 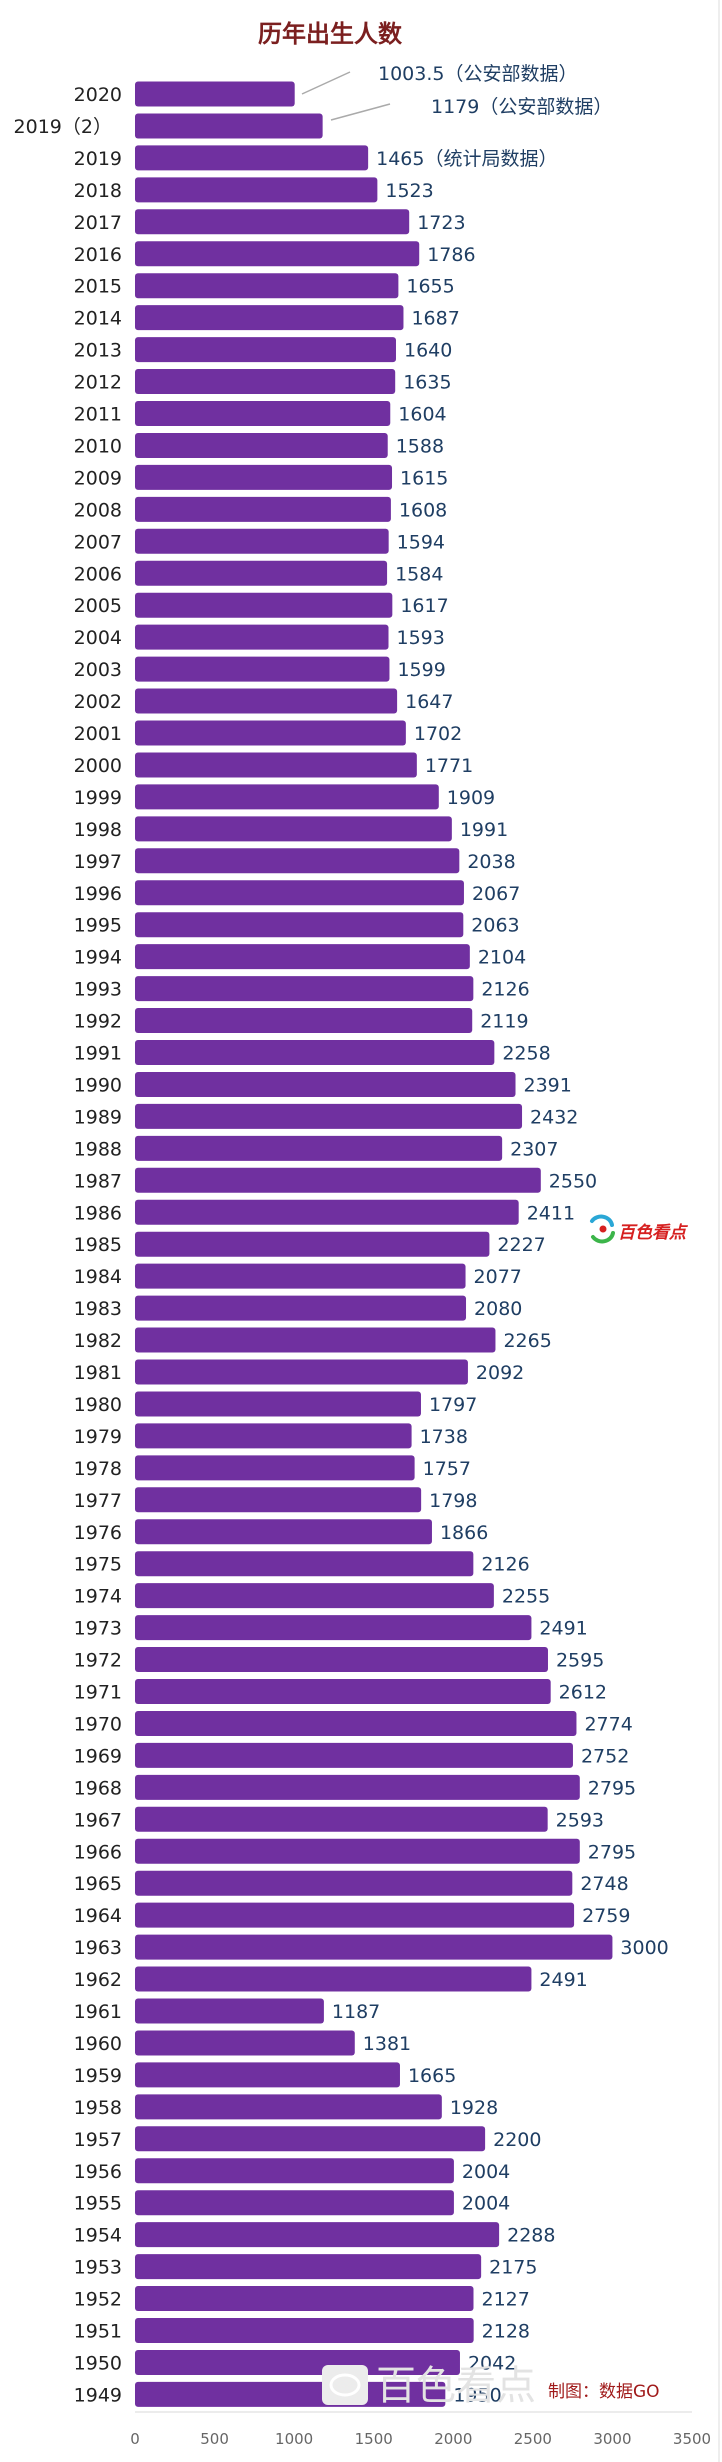 I want to click on data-label: 2128, so click(x=506, y=2332).